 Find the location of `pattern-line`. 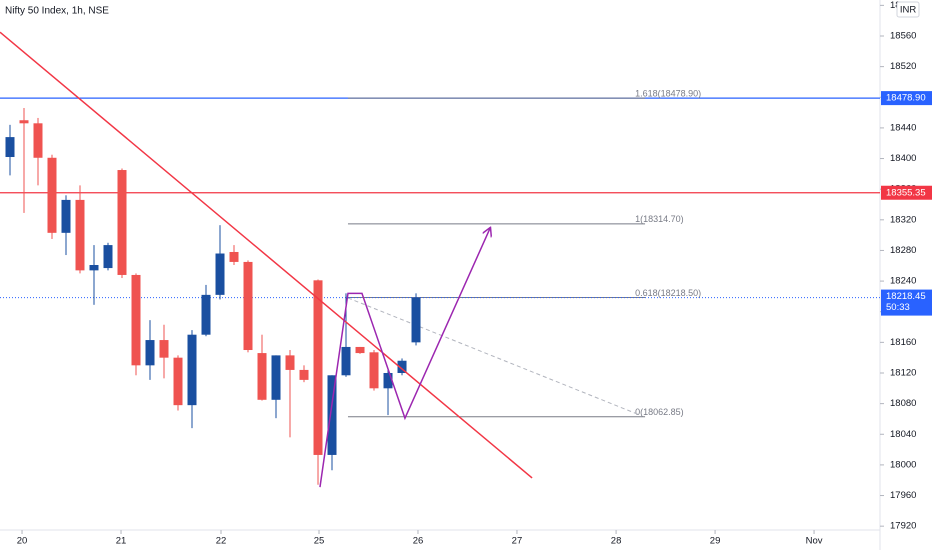

pattern-line is located at coordinates (404, 358).